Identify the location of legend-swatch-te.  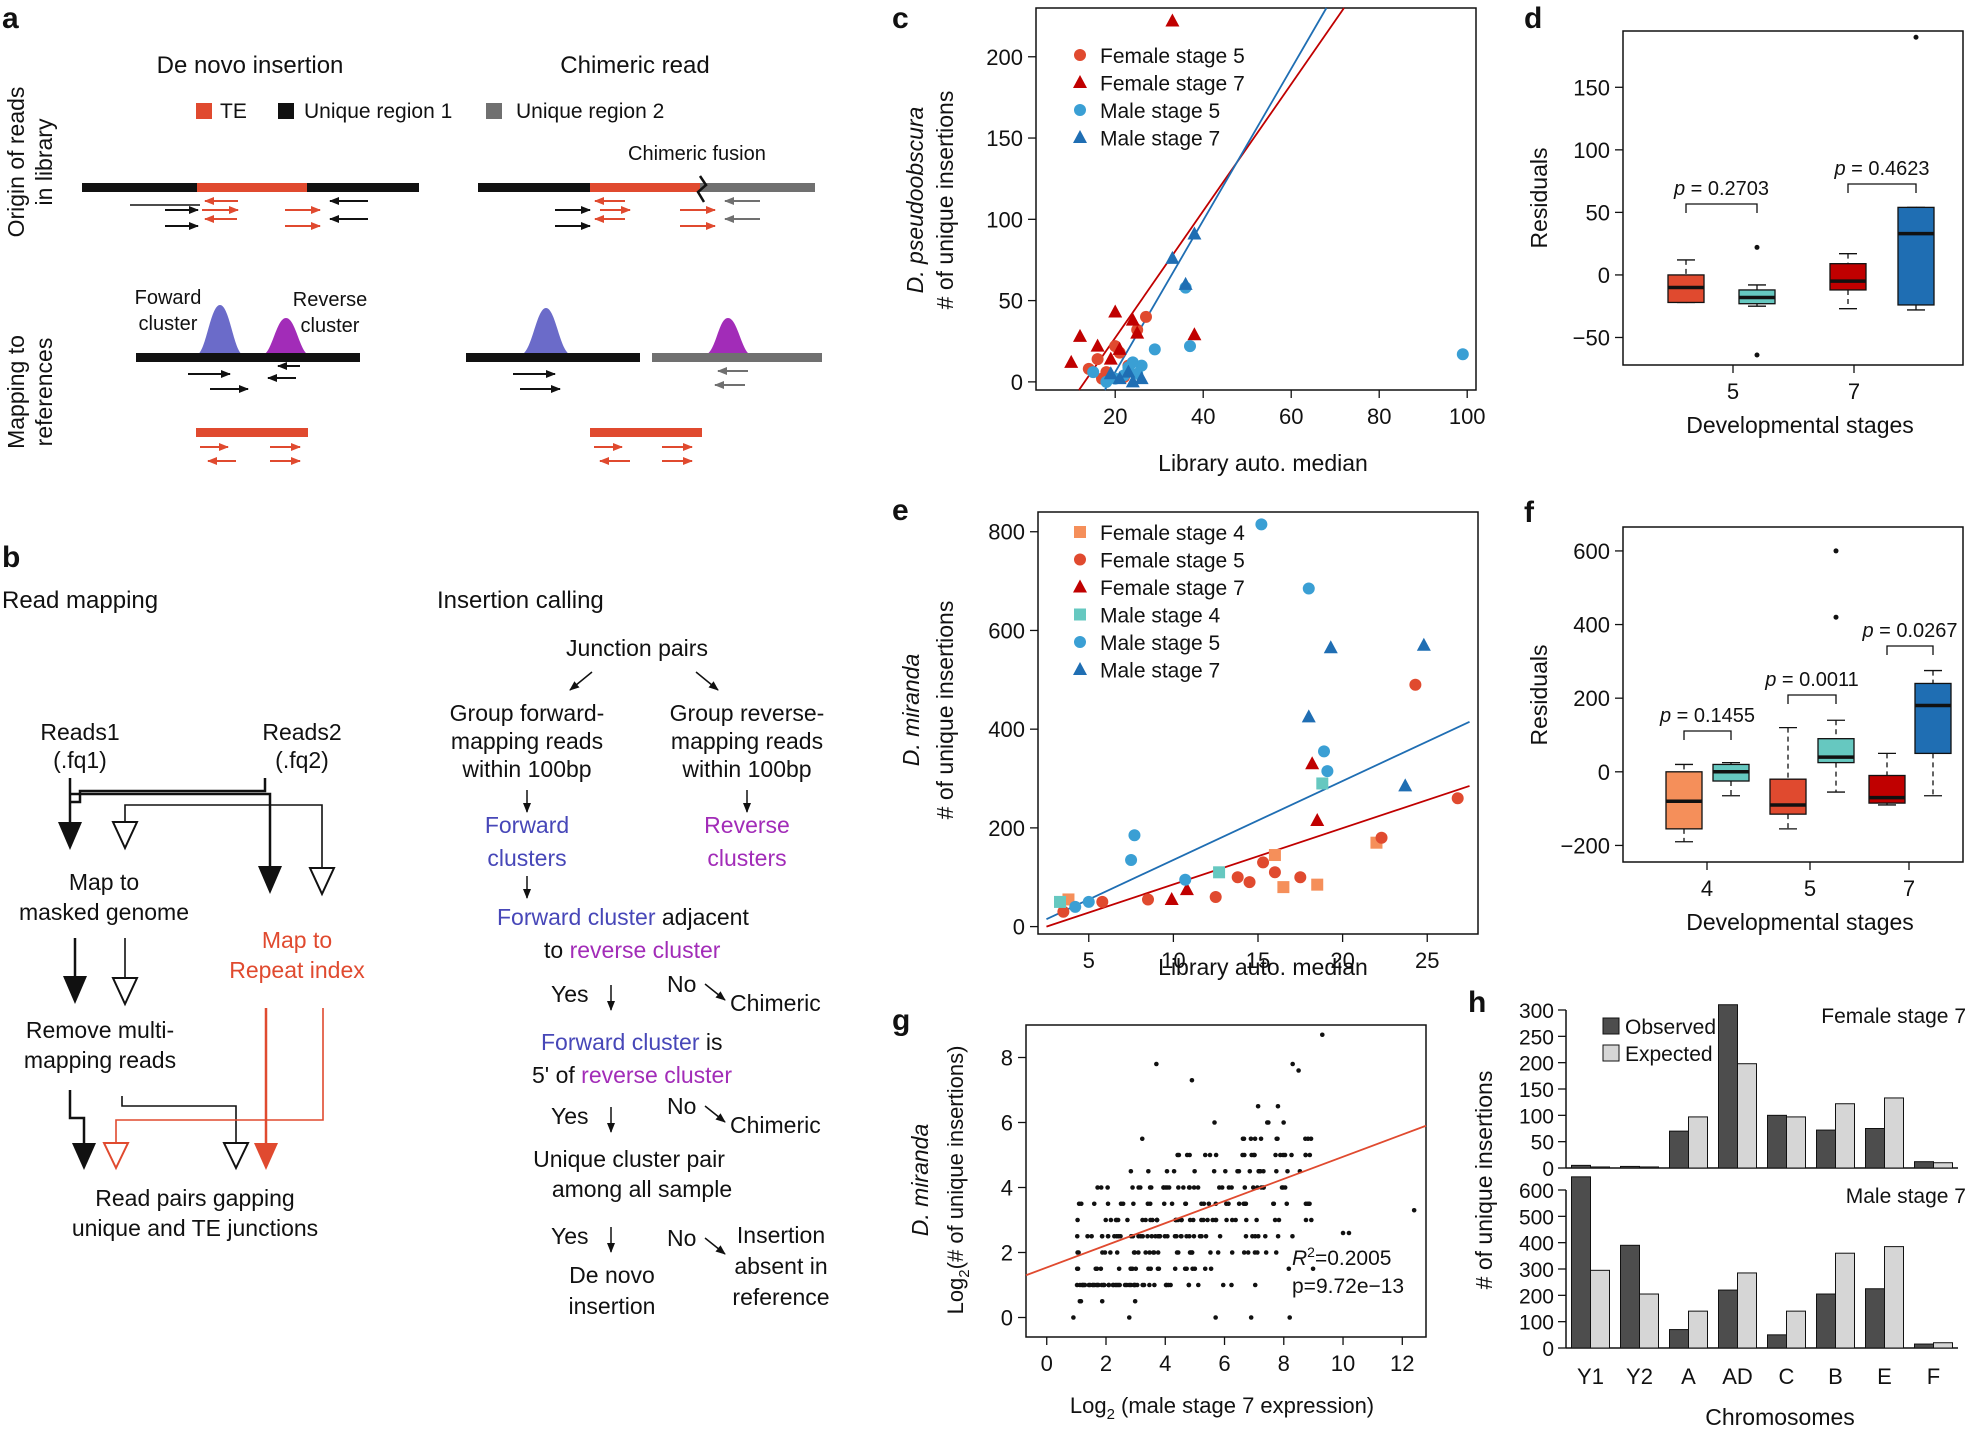
(204, 111).